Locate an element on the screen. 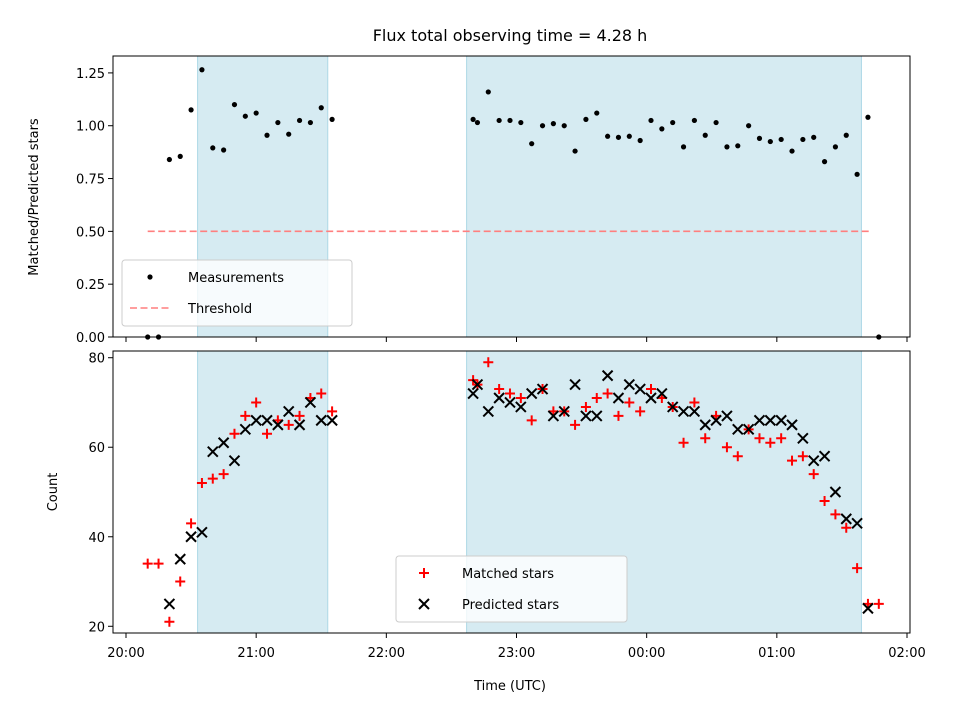 This screenshot has width=960, height=720. top-y-tick-label: 0.75 is located at coordinates (90, 180).